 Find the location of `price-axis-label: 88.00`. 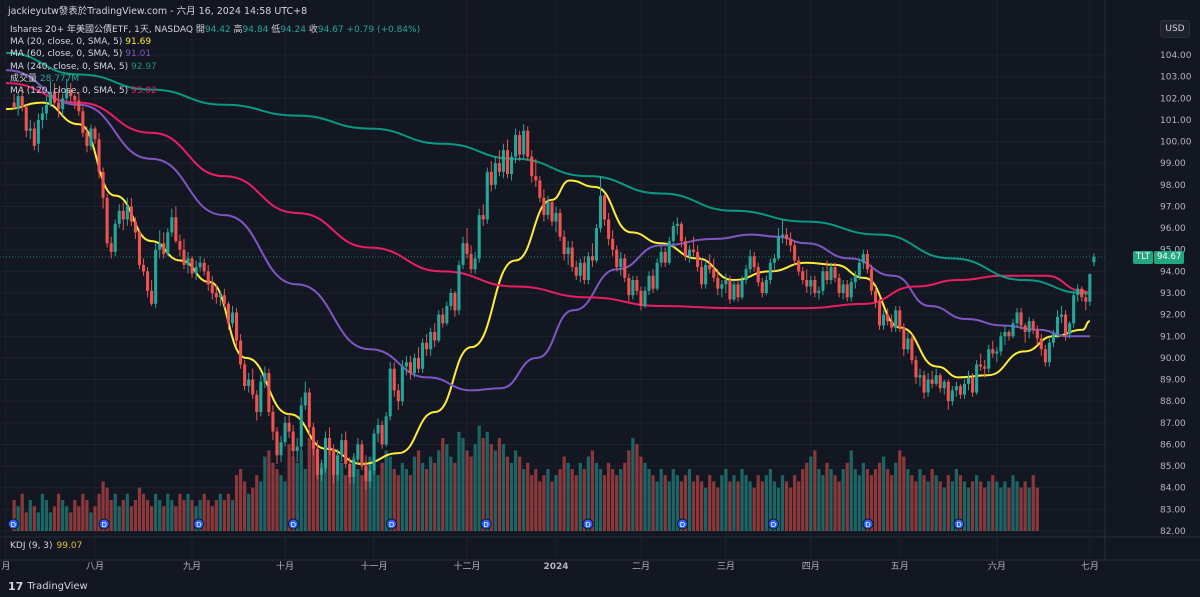

price-axis-label: 88.00 is located at coordinates (1173, 402).